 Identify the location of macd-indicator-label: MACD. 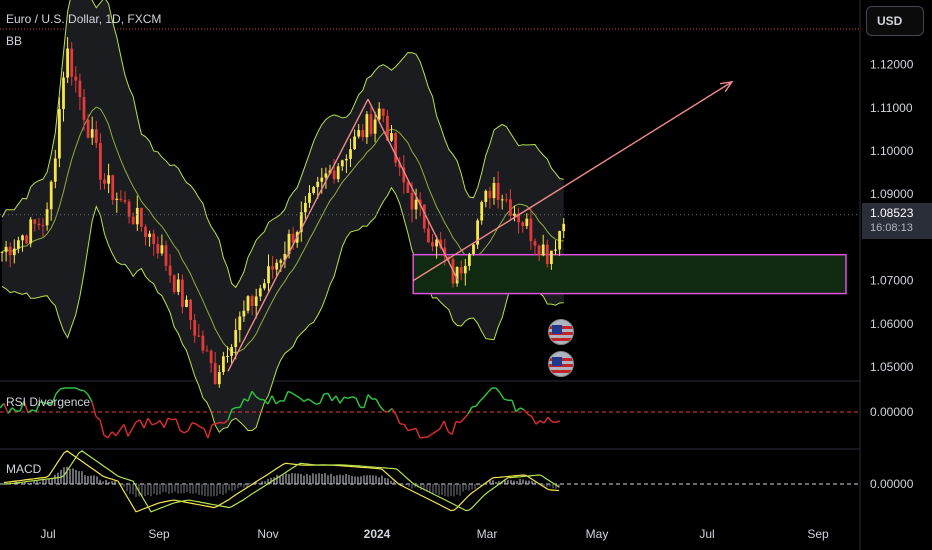
(24, 469).